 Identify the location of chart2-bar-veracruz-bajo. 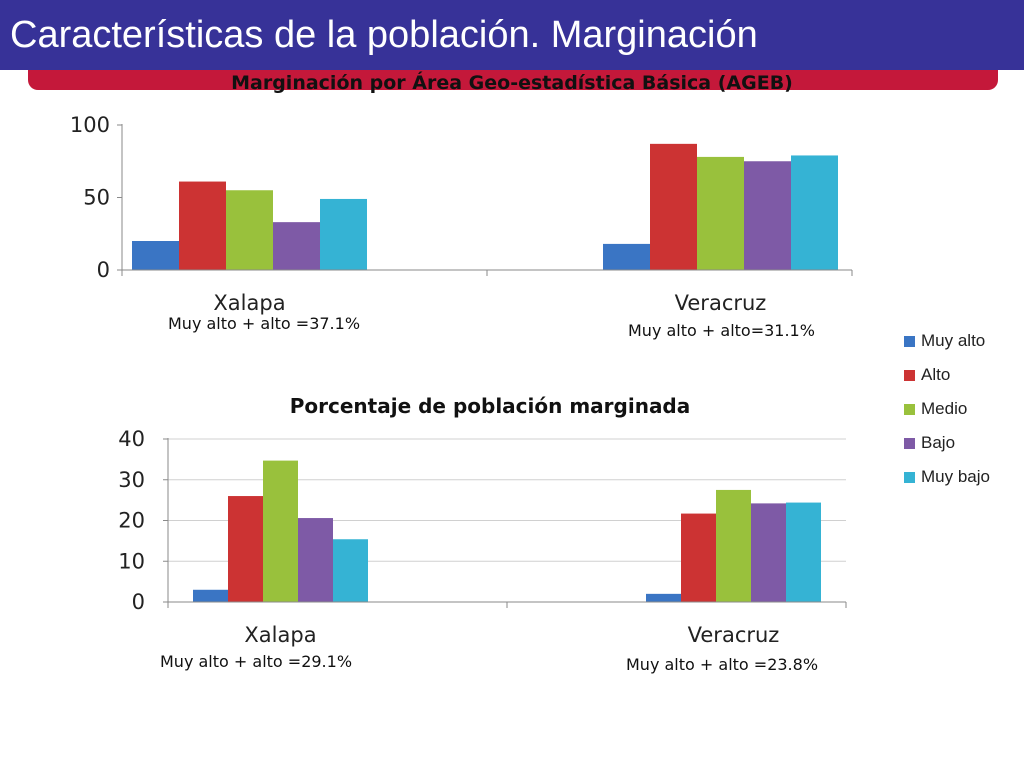
(768, 552).